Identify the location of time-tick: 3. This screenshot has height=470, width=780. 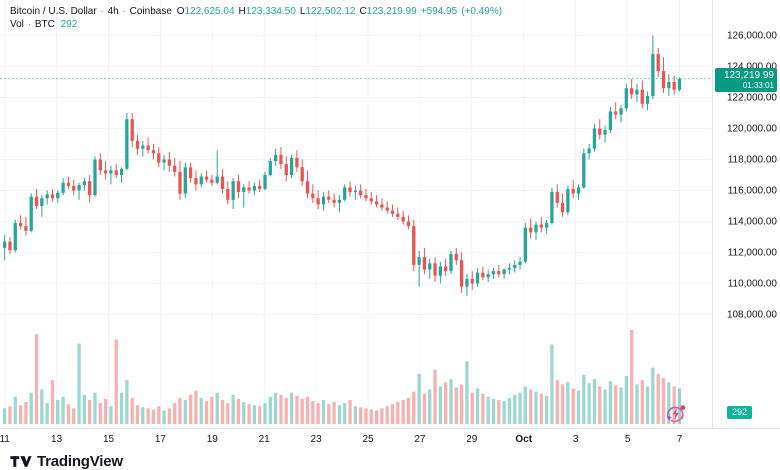
(575, 439).